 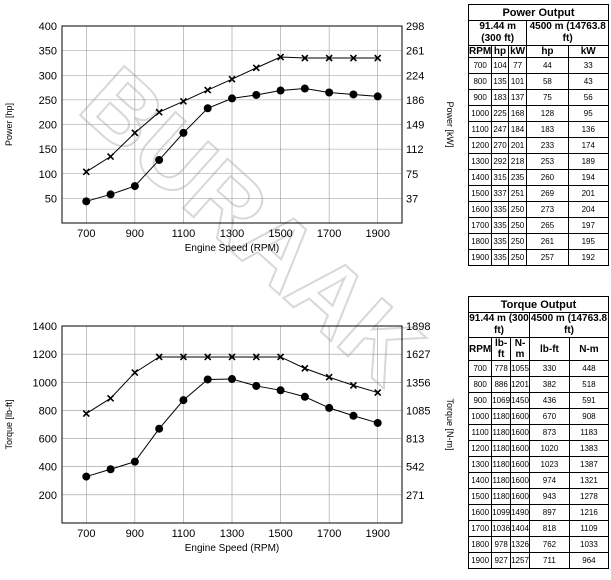 I want to click on table-row: 1300 292 218 253 189, so click(x=538, y=161).